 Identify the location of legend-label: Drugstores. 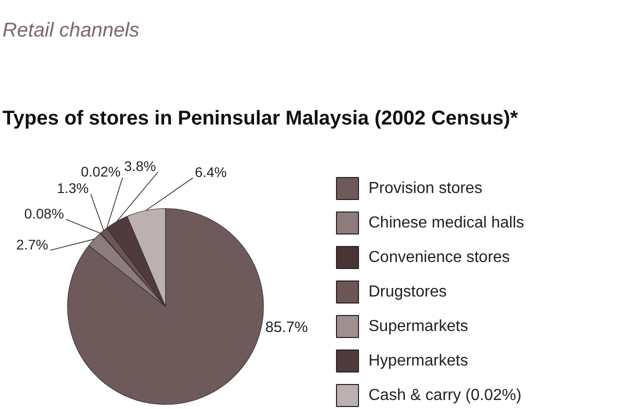
(407, 292).